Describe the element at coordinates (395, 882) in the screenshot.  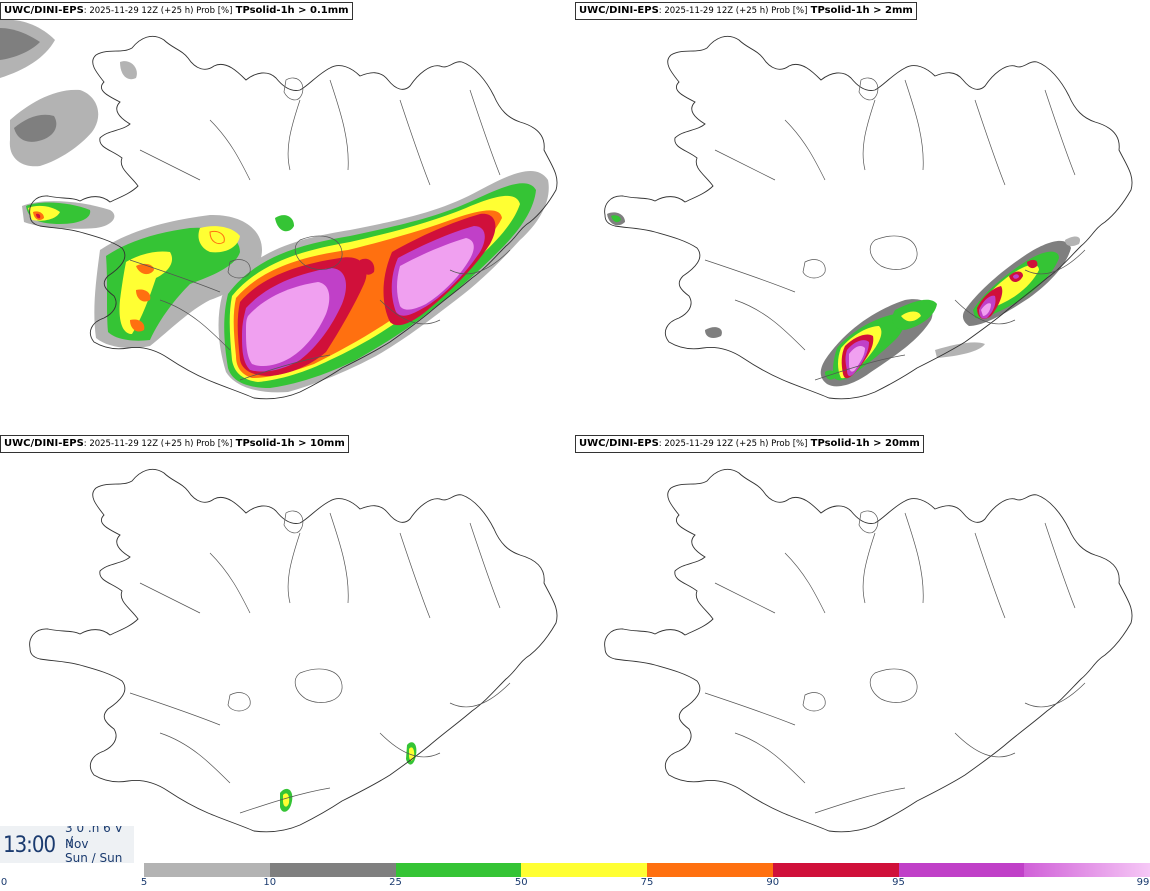
I see `legend-tick-label: 25` at that location.